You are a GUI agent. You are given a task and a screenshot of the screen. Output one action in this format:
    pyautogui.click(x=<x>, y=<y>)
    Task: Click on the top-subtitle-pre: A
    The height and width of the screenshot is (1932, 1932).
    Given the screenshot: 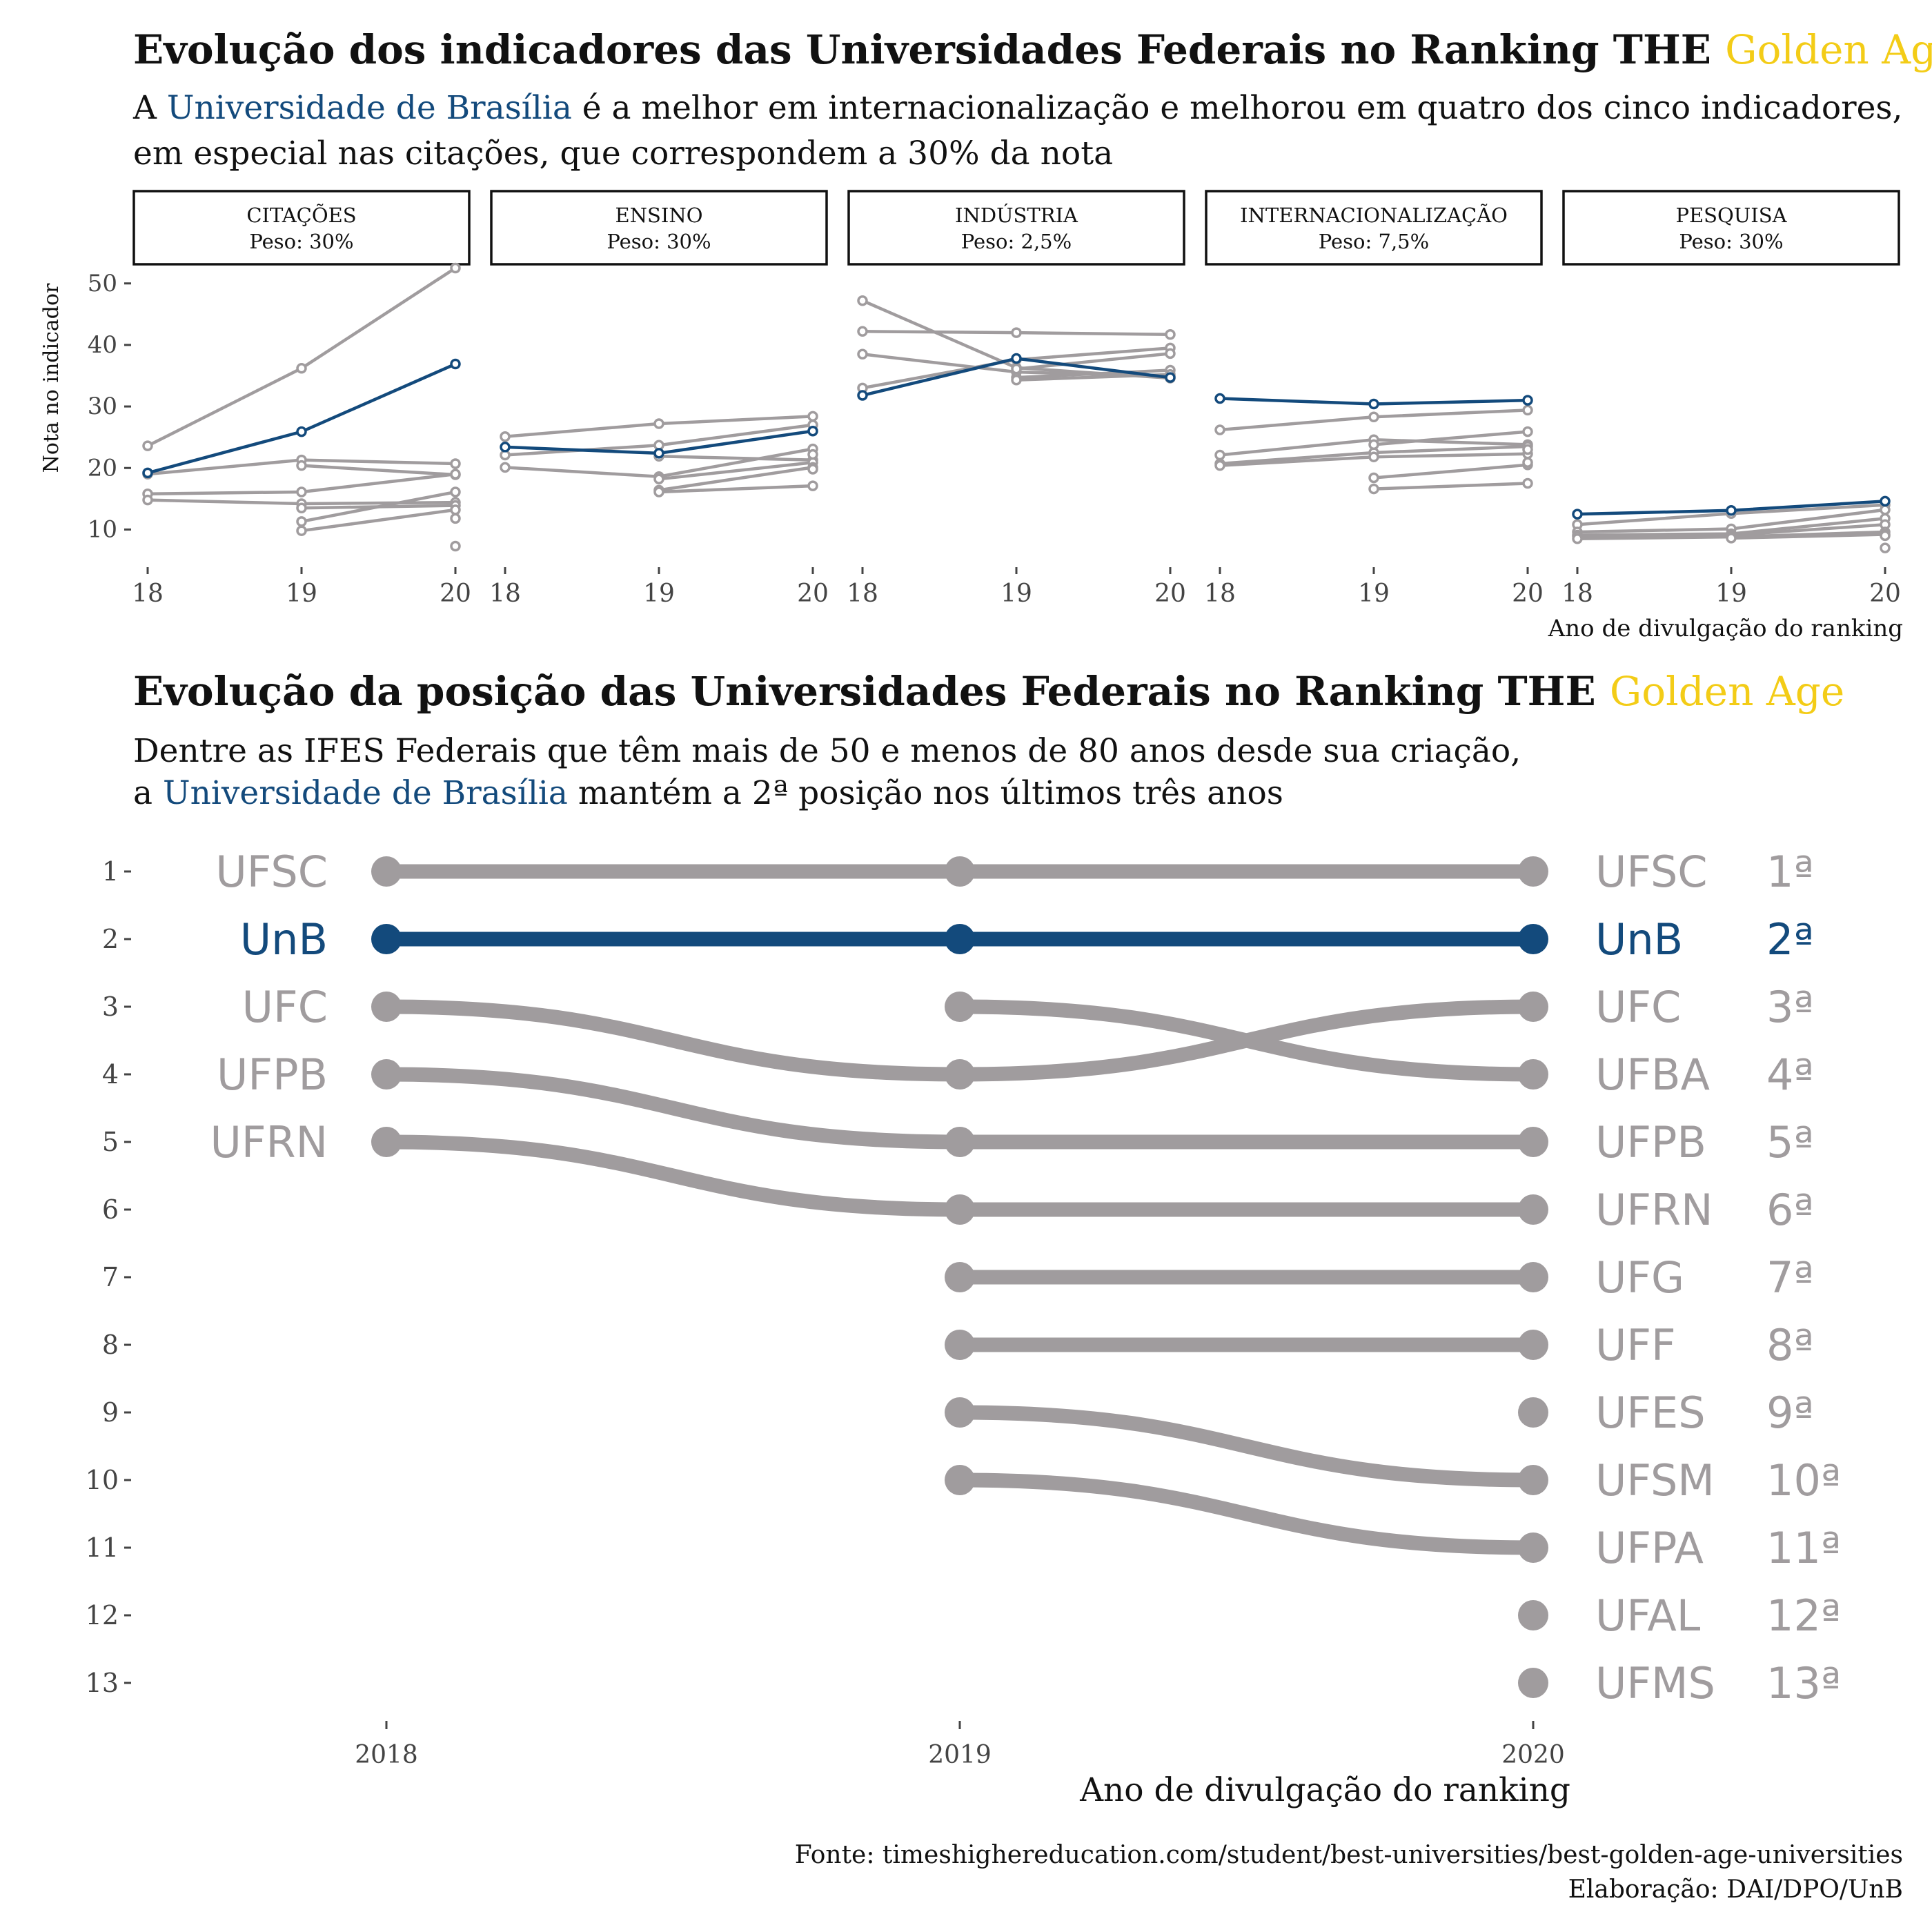 What is the action you would take?
    pyautogui.click(x=149, y=108)
    